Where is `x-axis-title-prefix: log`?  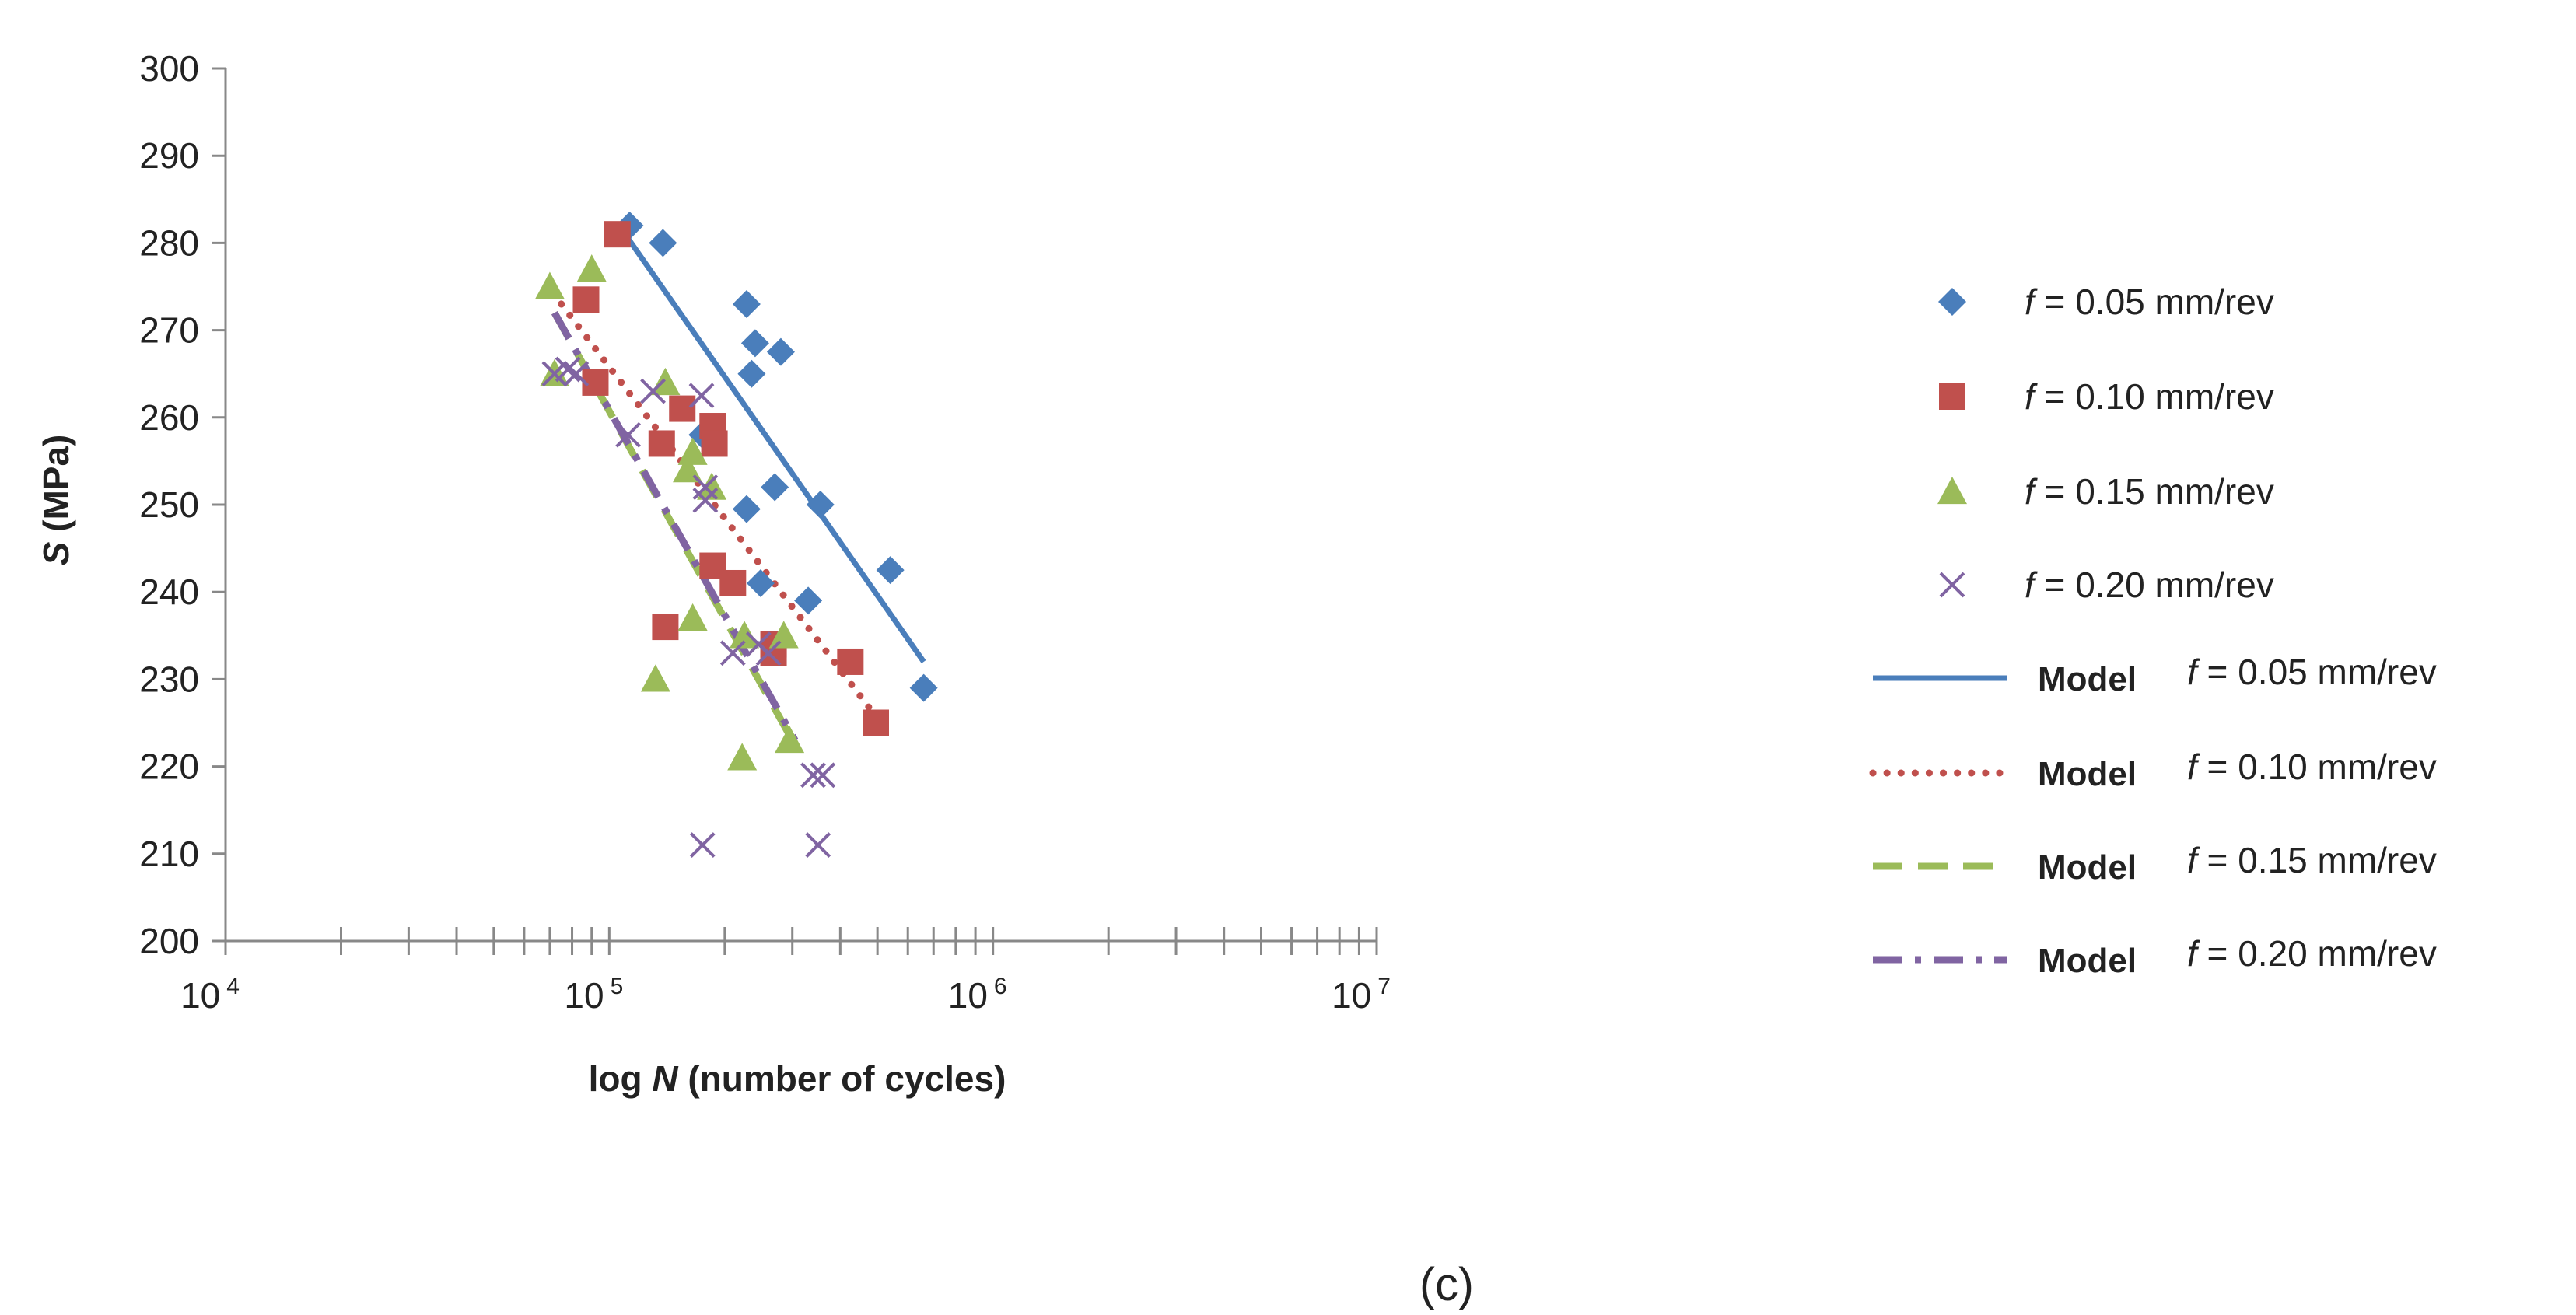 x-axis-title-prefix: log is located at coordinates (621, 1078).